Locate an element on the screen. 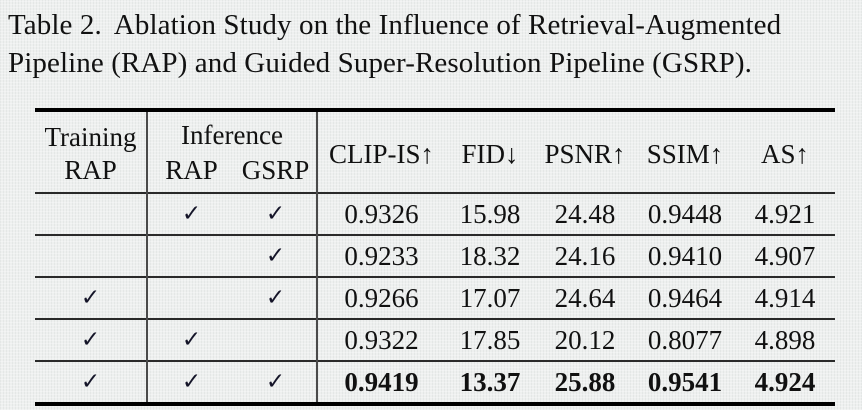 This screenshot has height=410, width=862. table-row: ✓ ✓ 0.9266 17.07 24.64 0.9464 4.914 is located at coordinates (435, 298).